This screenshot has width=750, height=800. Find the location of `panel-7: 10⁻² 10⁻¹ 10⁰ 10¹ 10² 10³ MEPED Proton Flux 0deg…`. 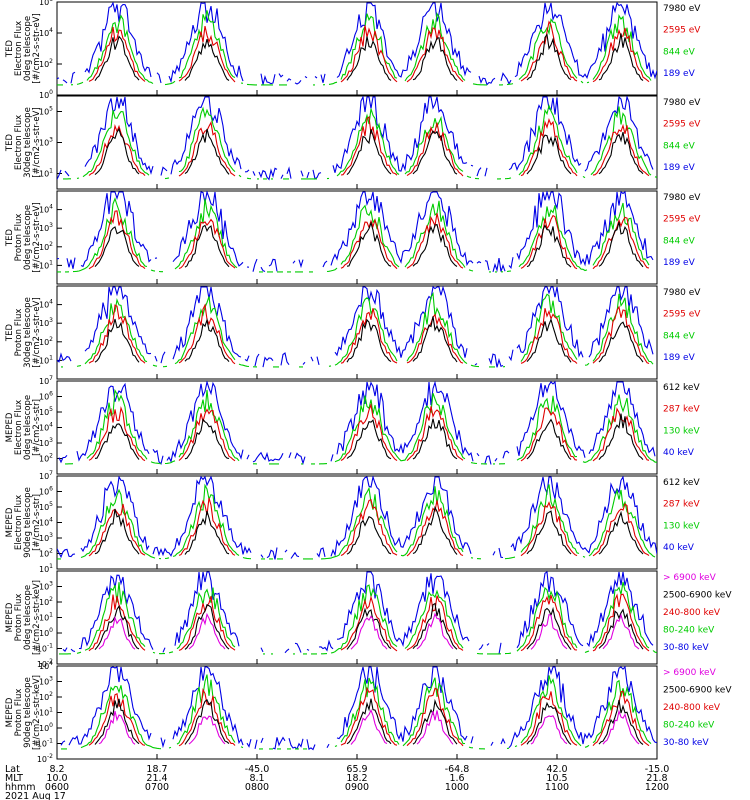

panel-7: 10⁻² 10⁻¹ 10⁰ 10¹ 10² 10³ MEPED Proton Flux 0deg… is located at coordinates (368, 619).